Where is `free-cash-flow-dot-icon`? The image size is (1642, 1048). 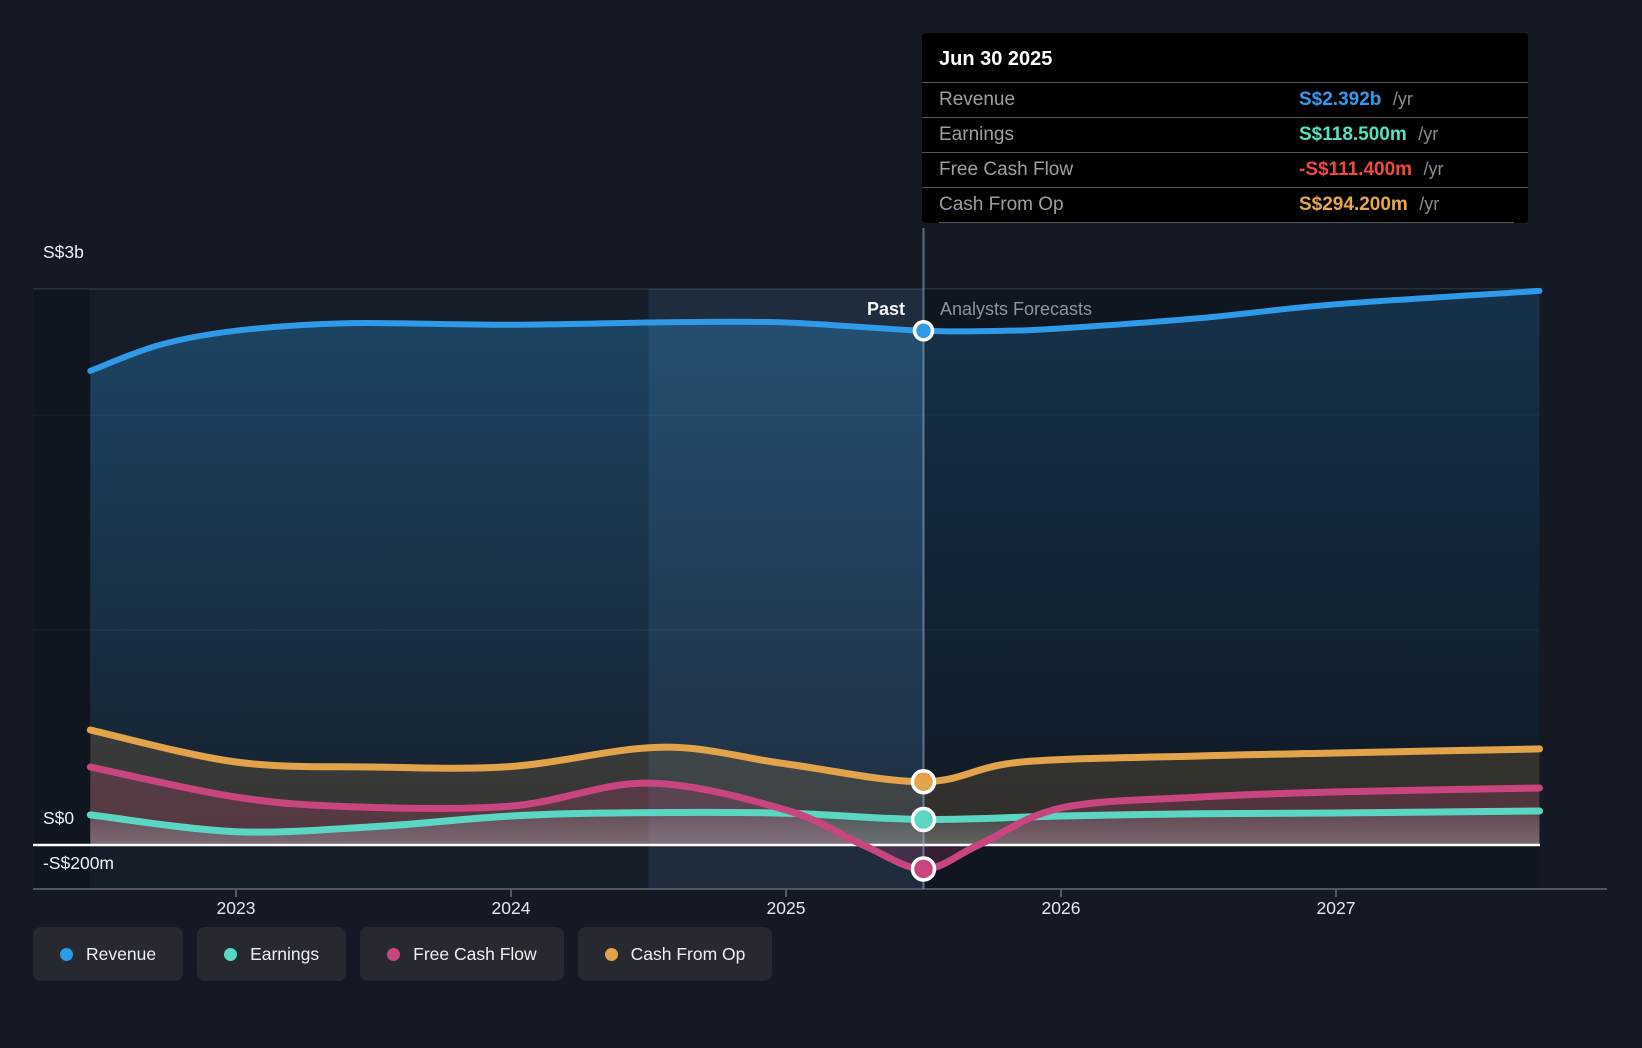 free-cash-flow-dot-icon is located at coordinates (394, 954).